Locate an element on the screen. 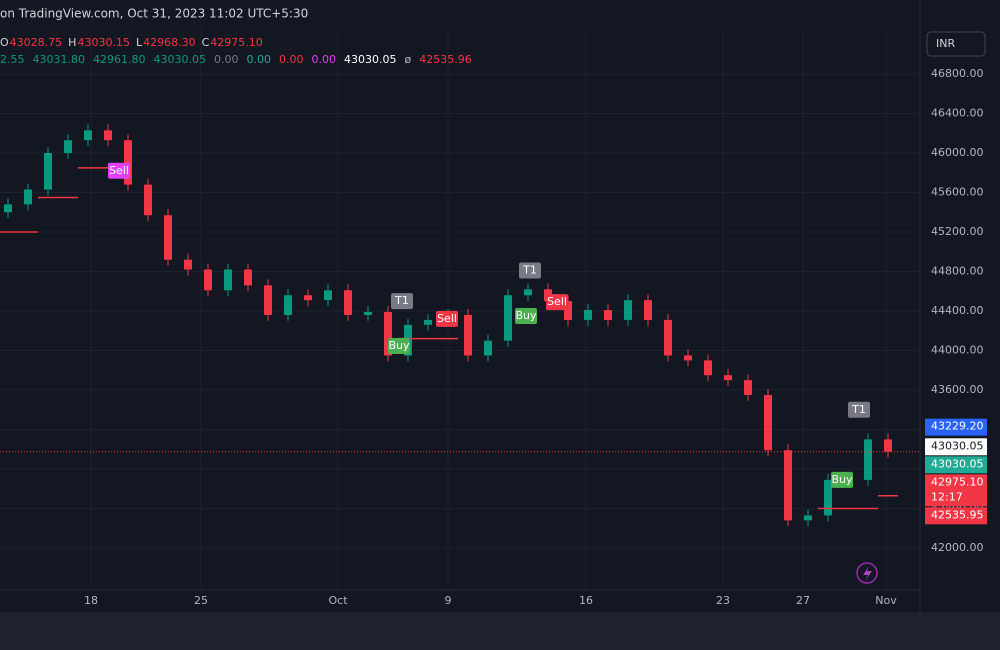  price-label: 42535.95 is located at coordinates (957, 514).